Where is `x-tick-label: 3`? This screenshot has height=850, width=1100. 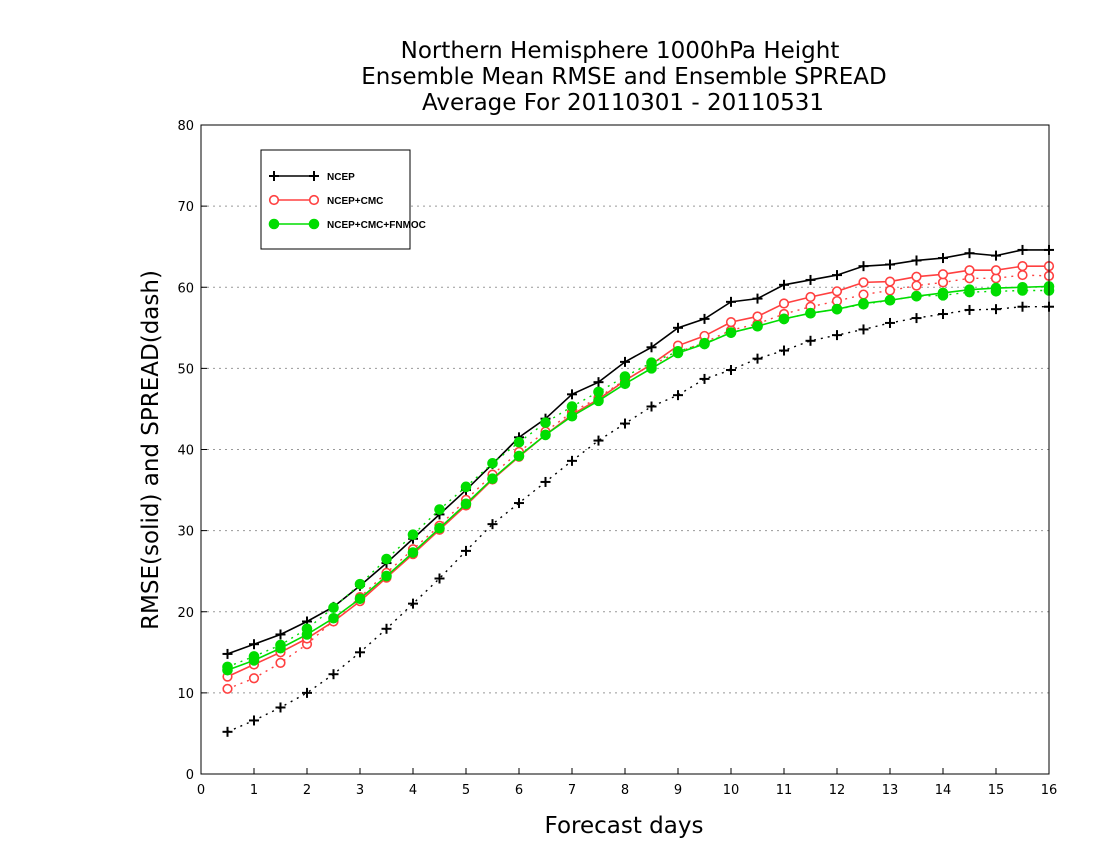
x-tick-label: 3 is located at coordinates (360, 790).